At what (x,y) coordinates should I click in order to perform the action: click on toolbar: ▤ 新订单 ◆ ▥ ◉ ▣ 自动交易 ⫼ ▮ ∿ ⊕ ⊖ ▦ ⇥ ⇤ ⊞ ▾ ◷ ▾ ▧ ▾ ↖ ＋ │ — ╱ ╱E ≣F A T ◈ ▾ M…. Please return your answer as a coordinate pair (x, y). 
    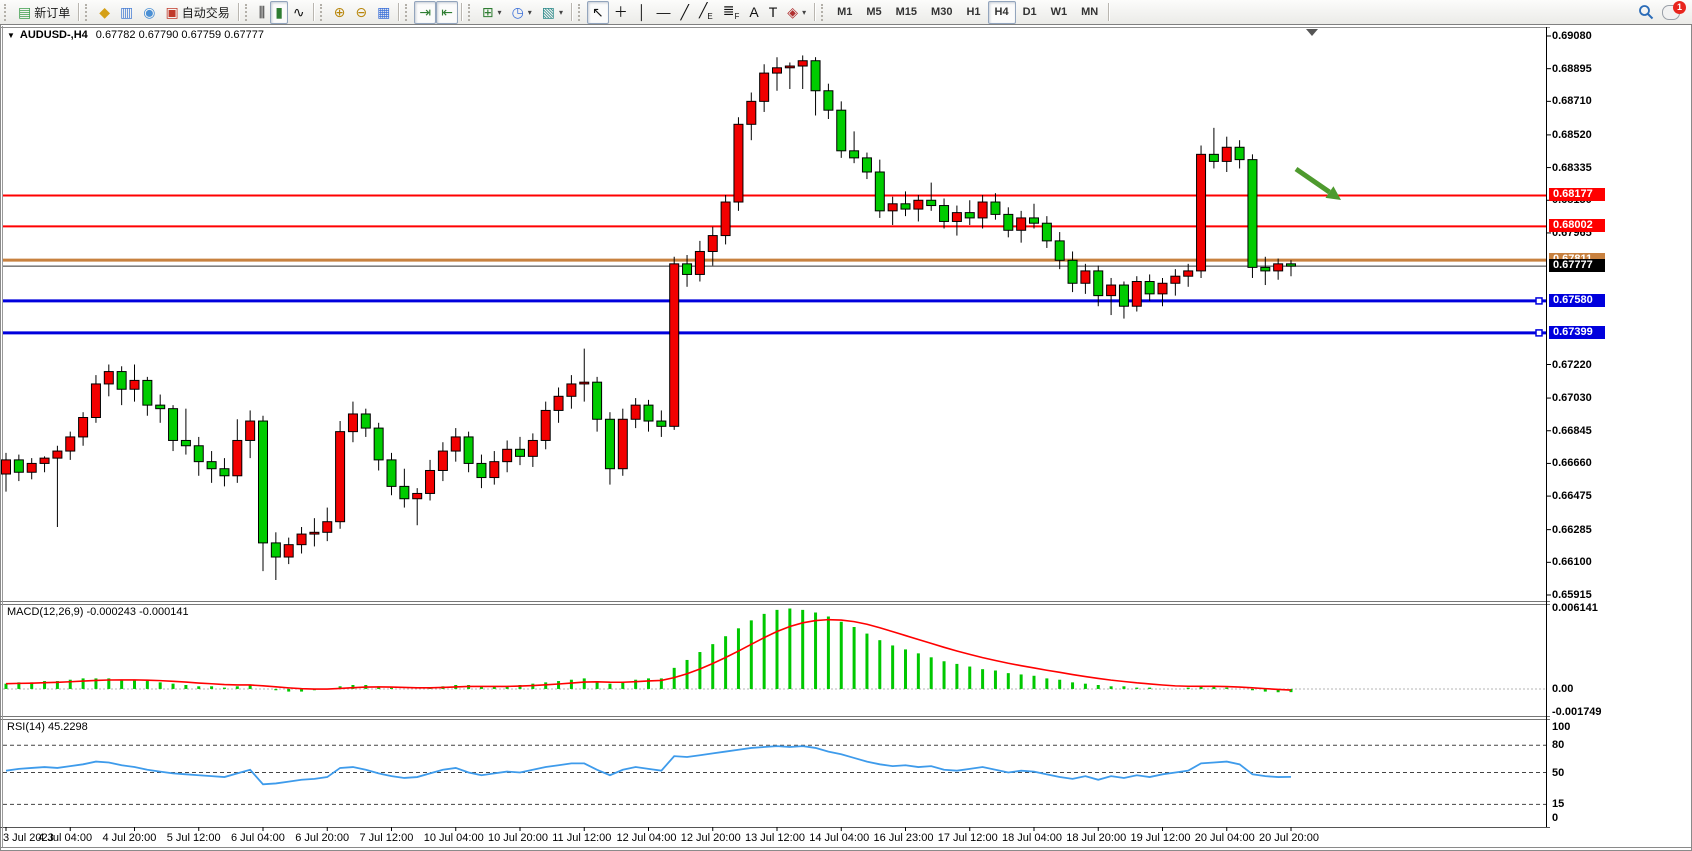
    Looking at the image, I should click on (846, 12).